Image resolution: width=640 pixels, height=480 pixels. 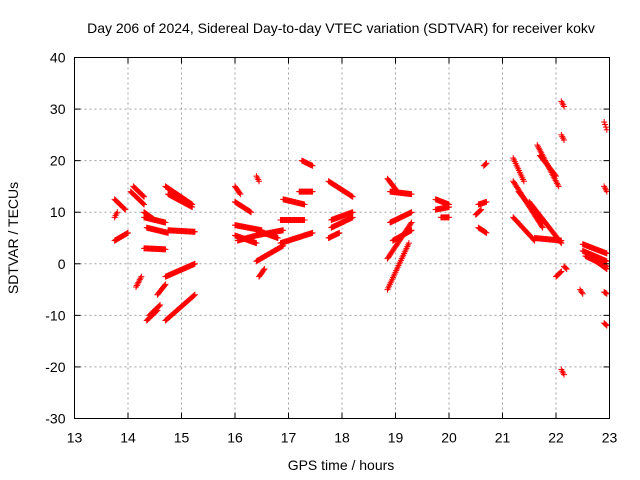 I want to click on y-tick-label: 40, so click(x=58, y=58).